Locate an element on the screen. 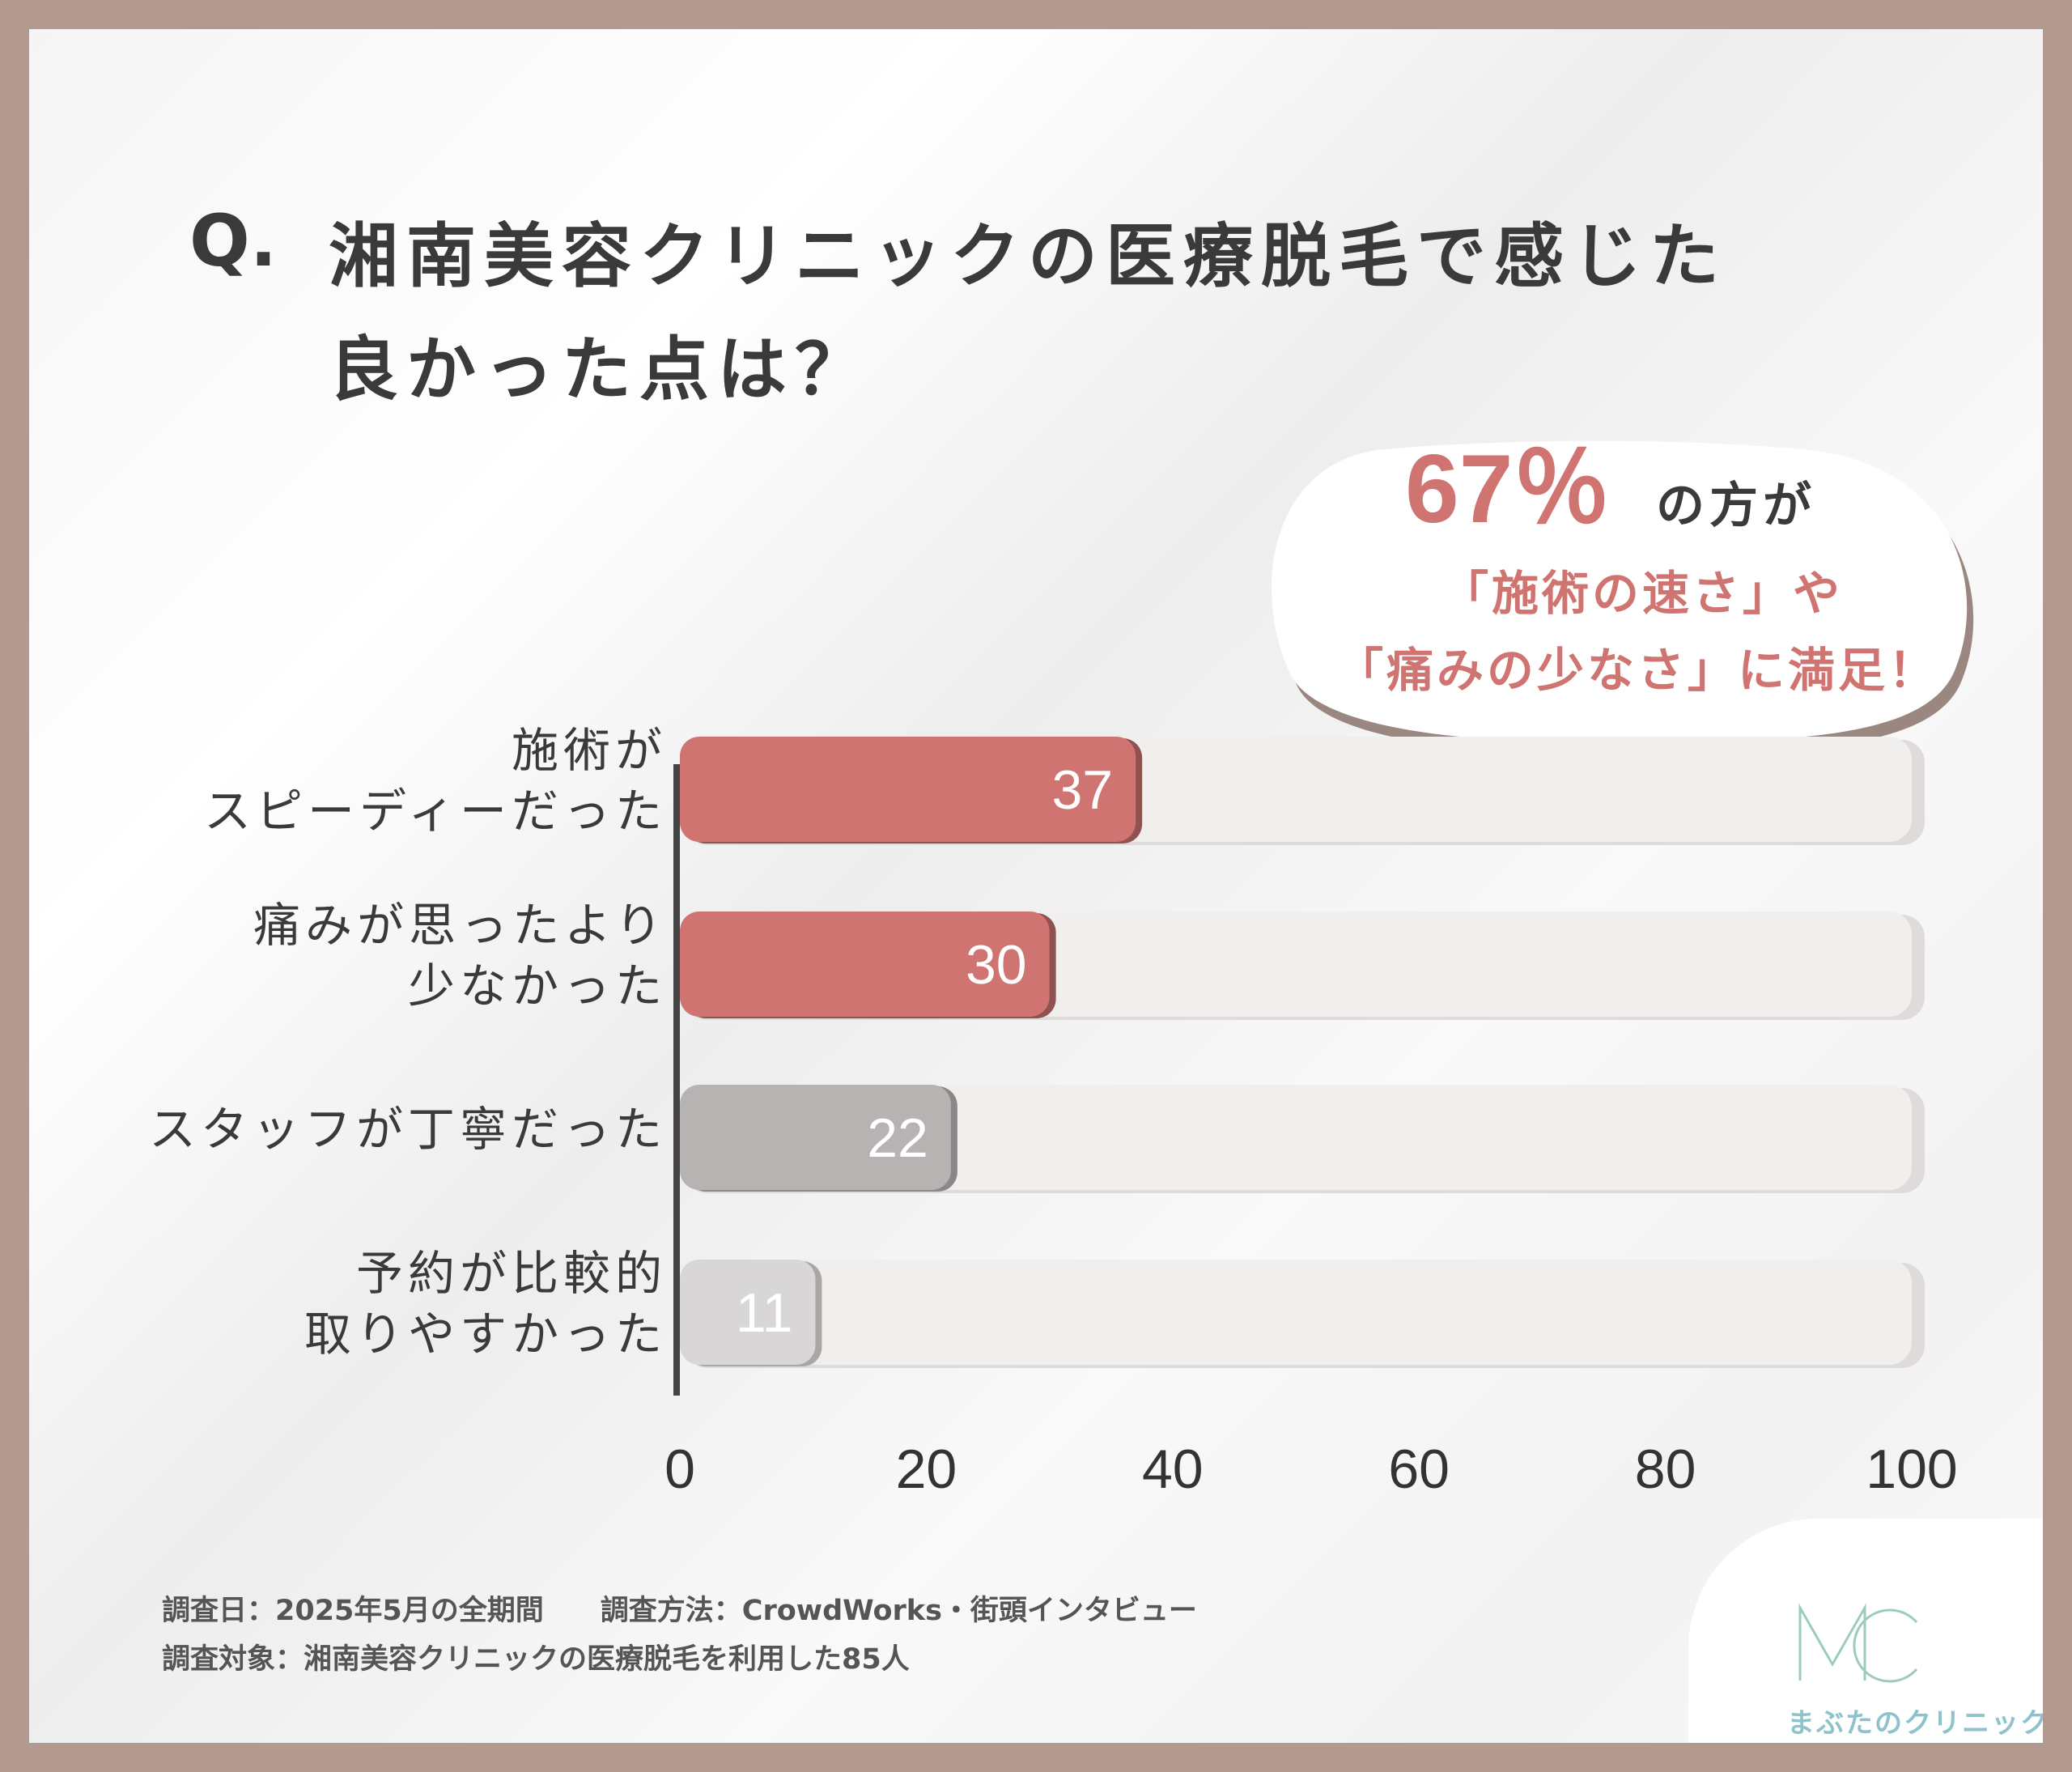 This screenshot has width=2072, height=1772. x-tick-label: 80 is located at coordinates (1665, 1469).